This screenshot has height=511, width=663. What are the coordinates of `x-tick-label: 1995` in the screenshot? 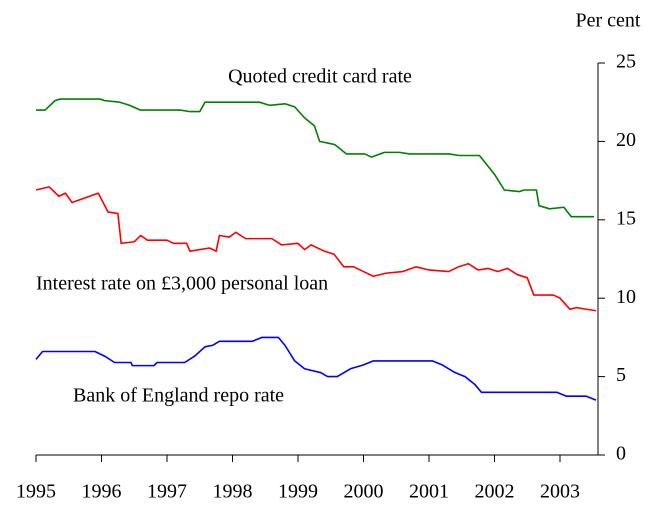 It's located at (36, 492).